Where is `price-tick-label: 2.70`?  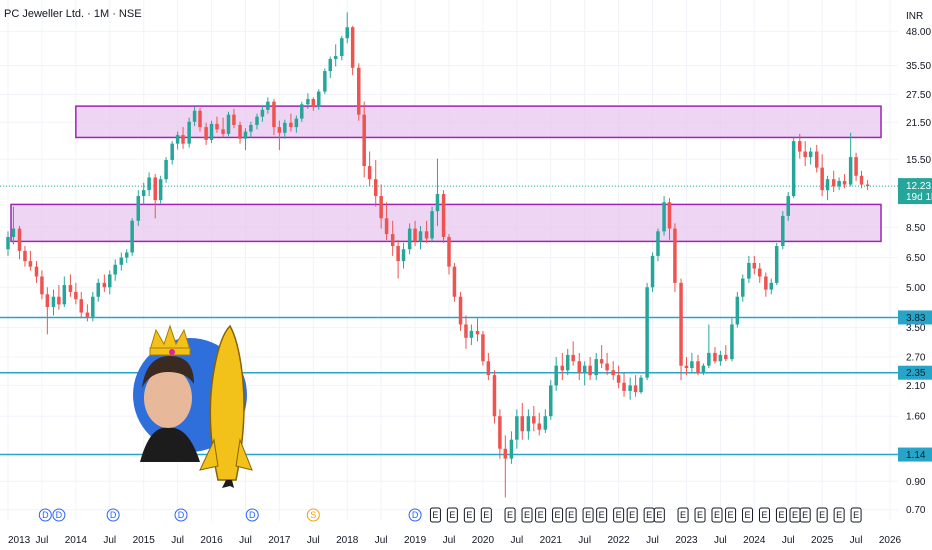
price-tick-label: 2.70 is located at coordinates (916, 357).